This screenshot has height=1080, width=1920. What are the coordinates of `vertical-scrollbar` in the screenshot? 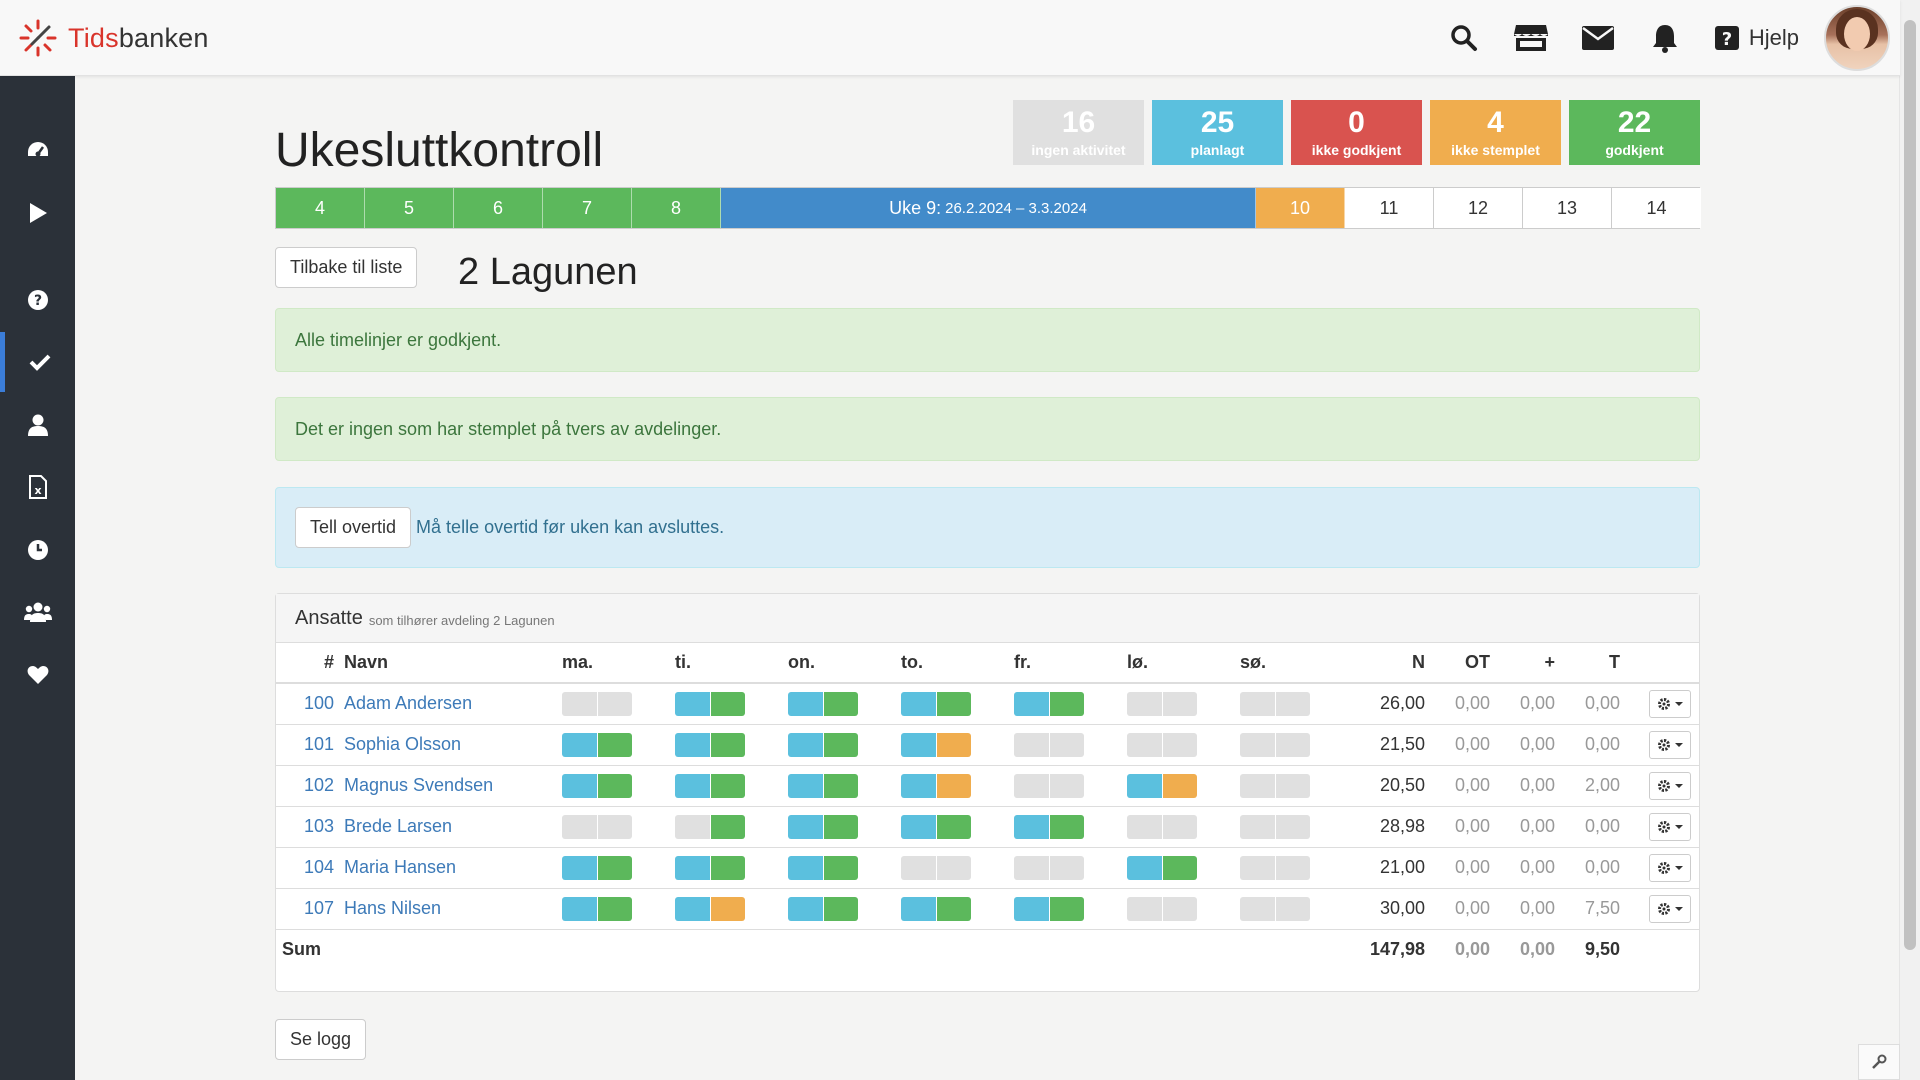 It's located at (1909, 540).